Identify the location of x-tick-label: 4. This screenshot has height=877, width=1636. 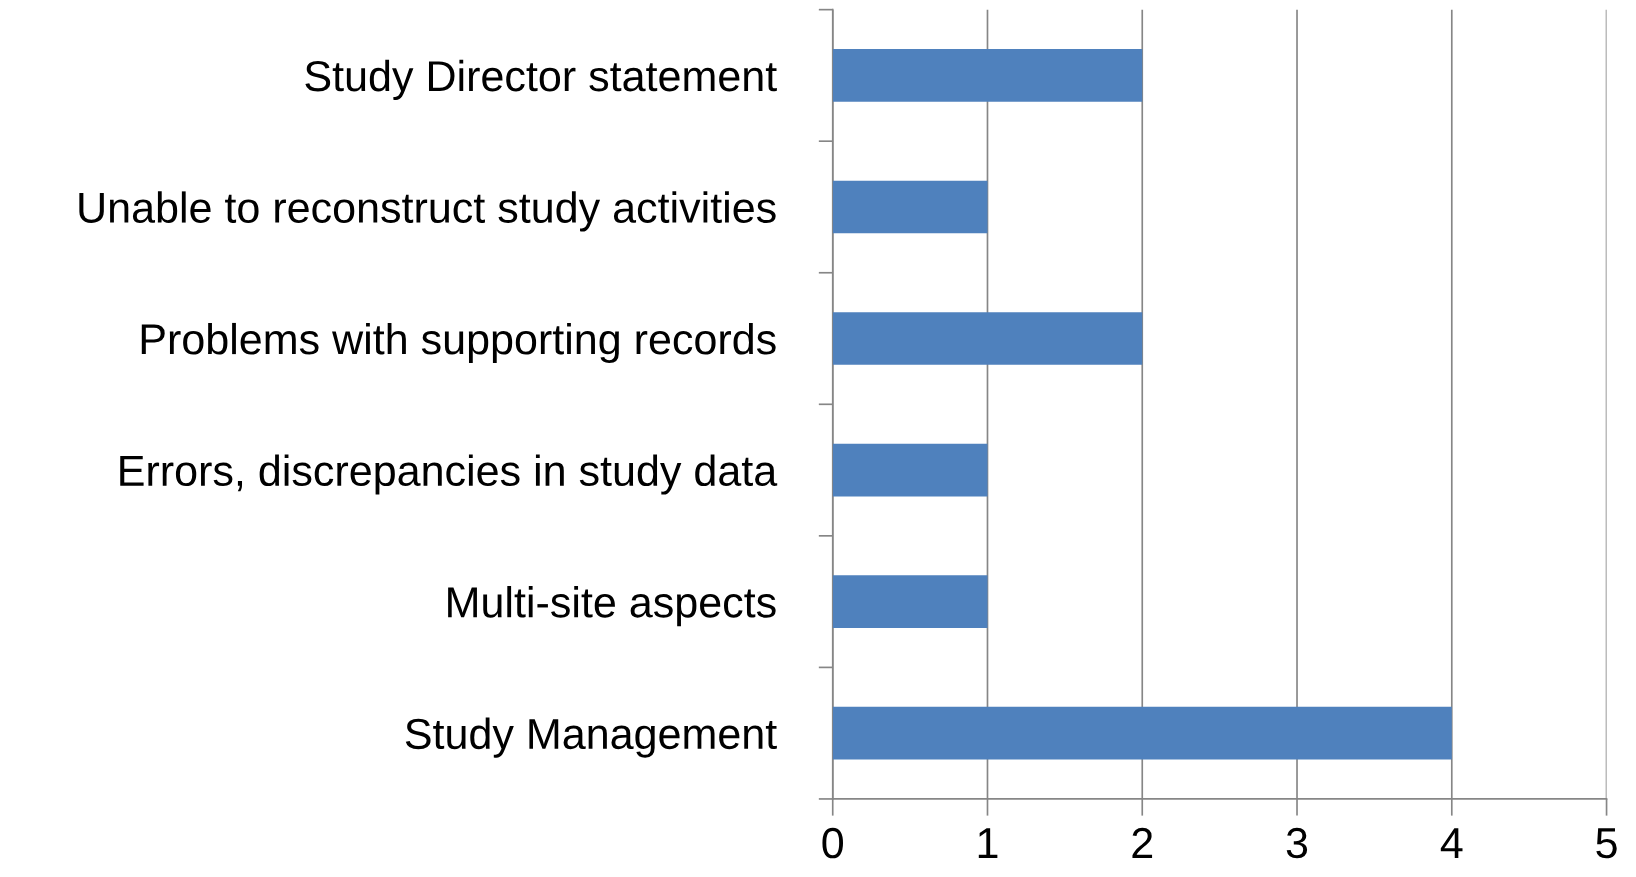
(1451, 843).